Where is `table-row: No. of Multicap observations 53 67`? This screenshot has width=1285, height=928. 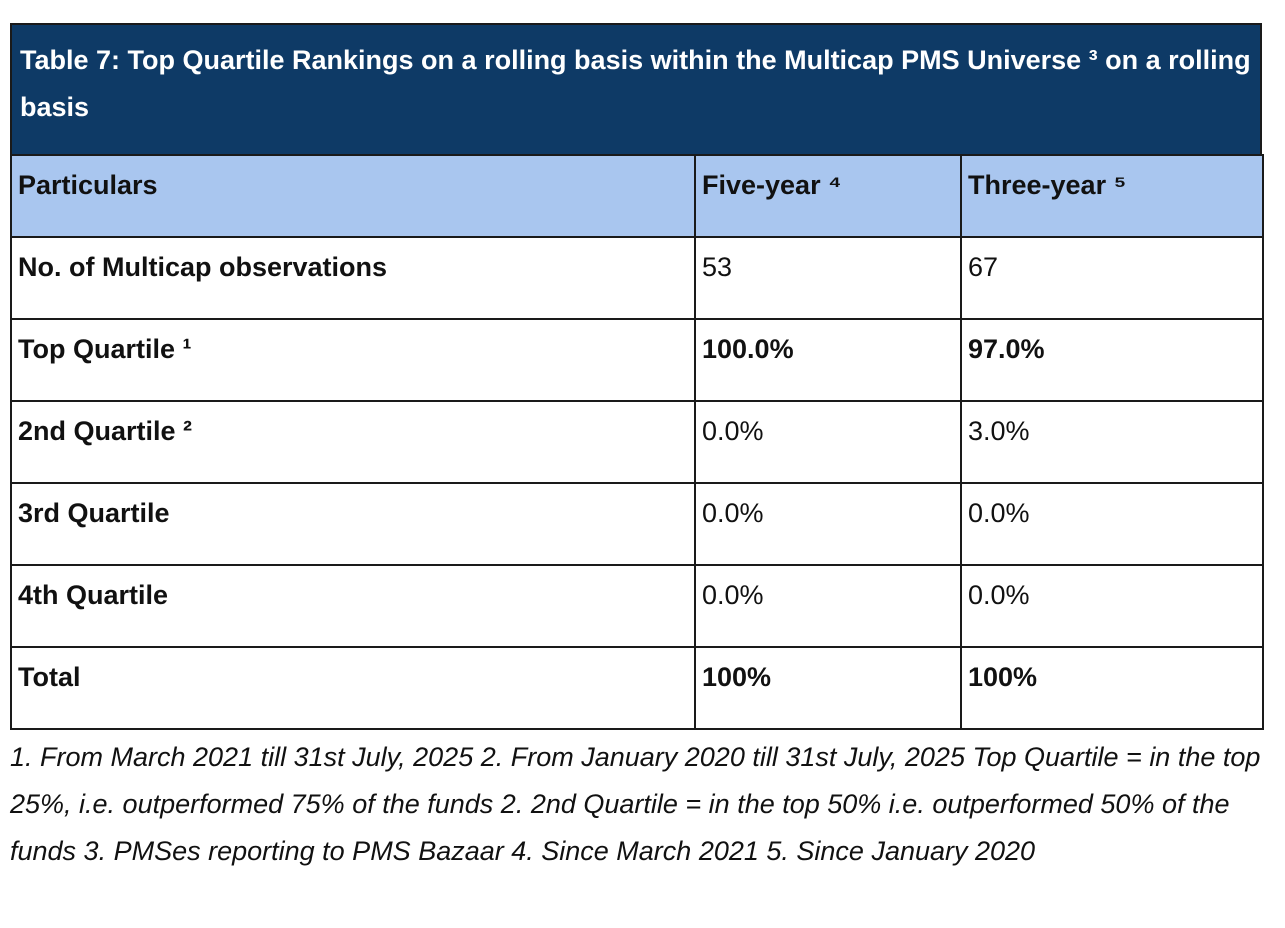 table-row: No. of Multicap observations 53 67 is located at coordinates (637, 278).